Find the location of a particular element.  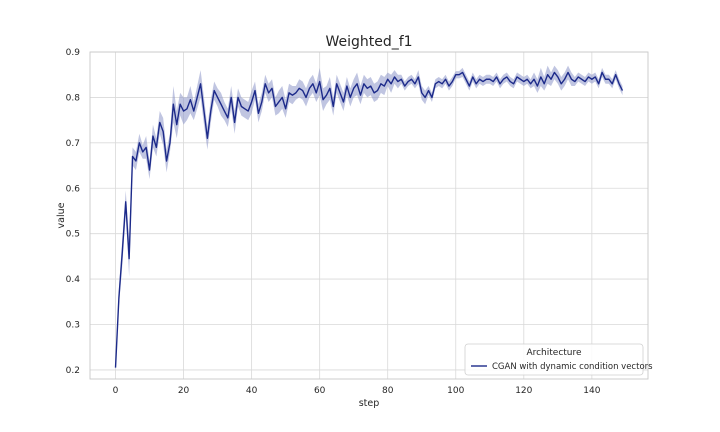

chart-title: Weighted_f1 is located at coordinates (368, 42).